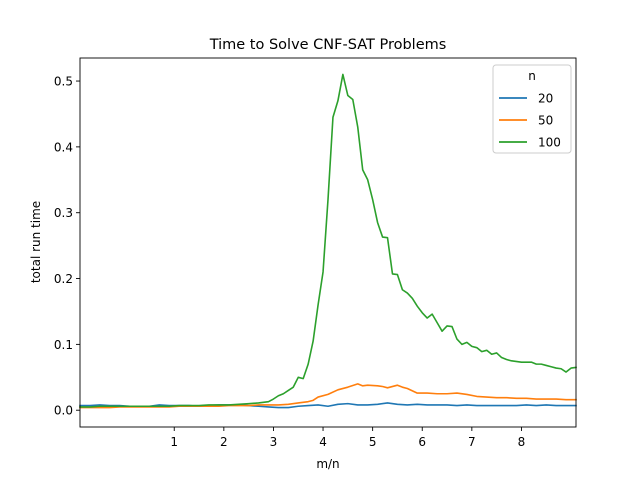  I want to click on legend: n 20 50 100, so click(532, 109).